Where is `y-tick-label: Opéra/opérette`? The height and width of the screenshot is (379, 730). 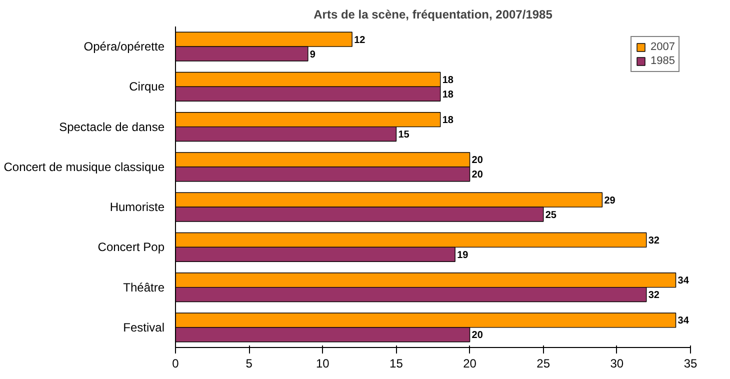
y-tick-label: Opéra/opérette is located at coordinates (124, 47).